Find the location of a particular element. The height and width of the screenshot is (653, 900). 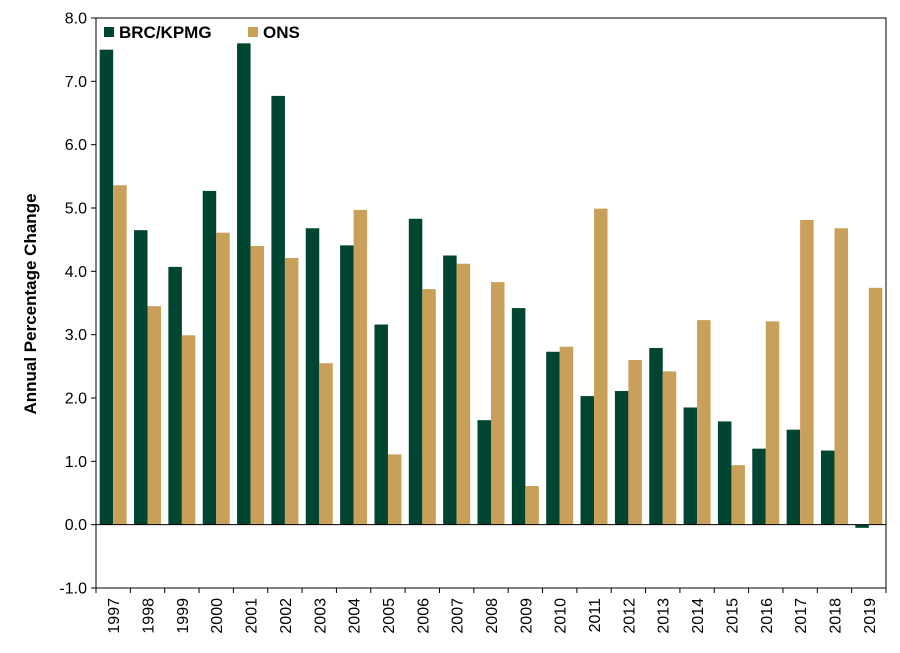

bar-ons-2002 is located at coordinates (291, 391).